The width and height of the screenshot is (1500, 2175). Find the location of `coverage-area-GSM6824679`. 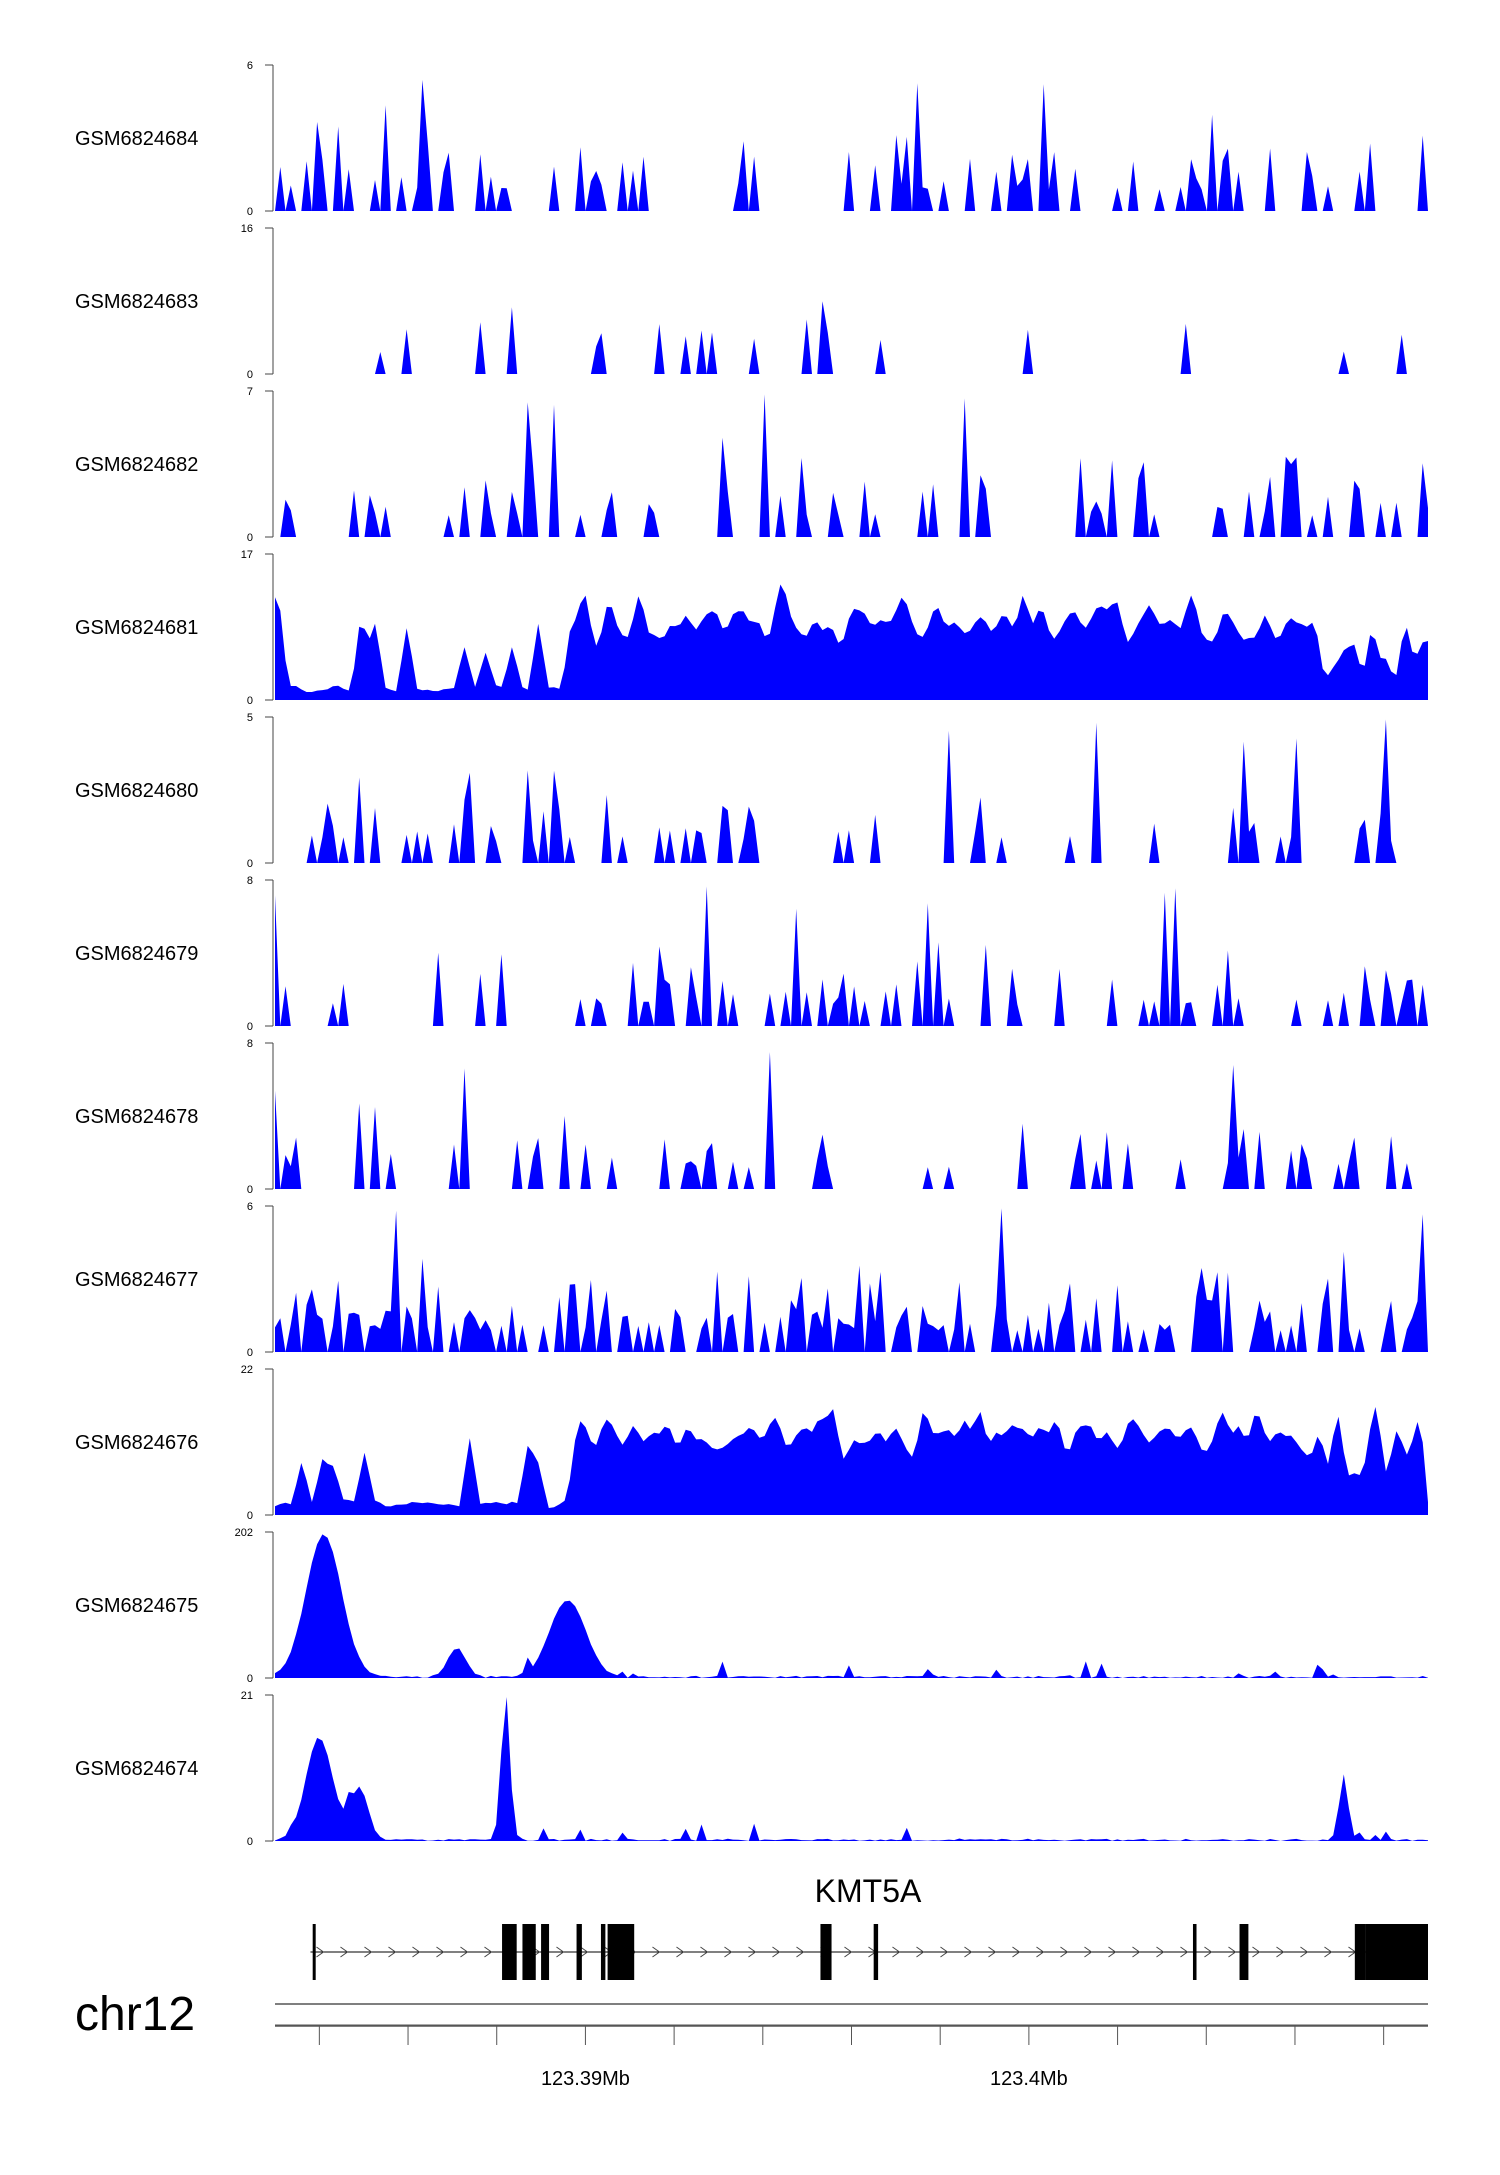

coverage-area-GSM6824679 is located at coordinates (851, 956).